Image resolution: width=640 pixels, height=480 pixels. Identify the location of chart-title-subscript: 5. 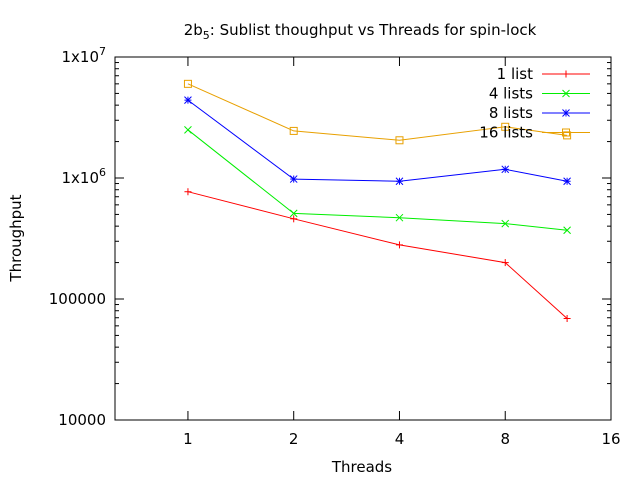
(206, 35).